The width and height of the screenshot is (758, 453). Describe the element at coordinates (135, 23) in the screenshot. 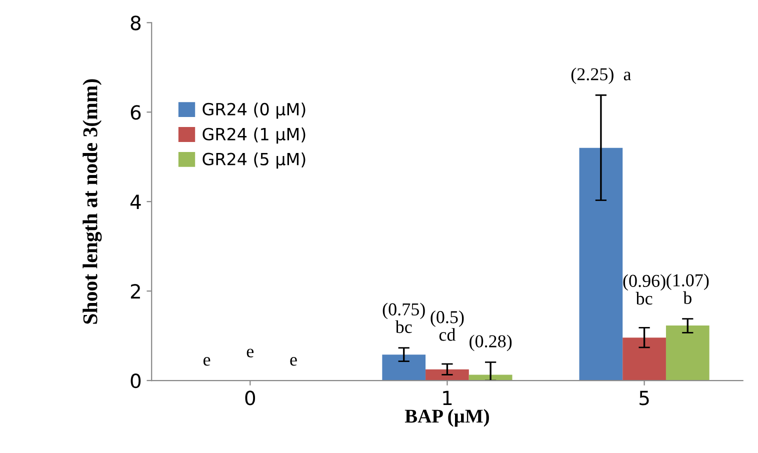

I see `y-tick-label: 8` at that location.